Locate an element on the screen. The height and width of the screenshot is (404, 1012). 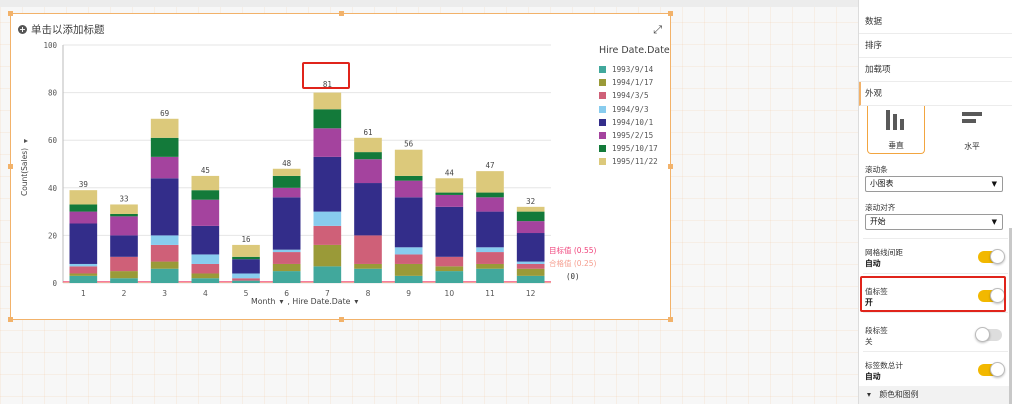
panel-scrollbar is located at coordinates (1010, 316).